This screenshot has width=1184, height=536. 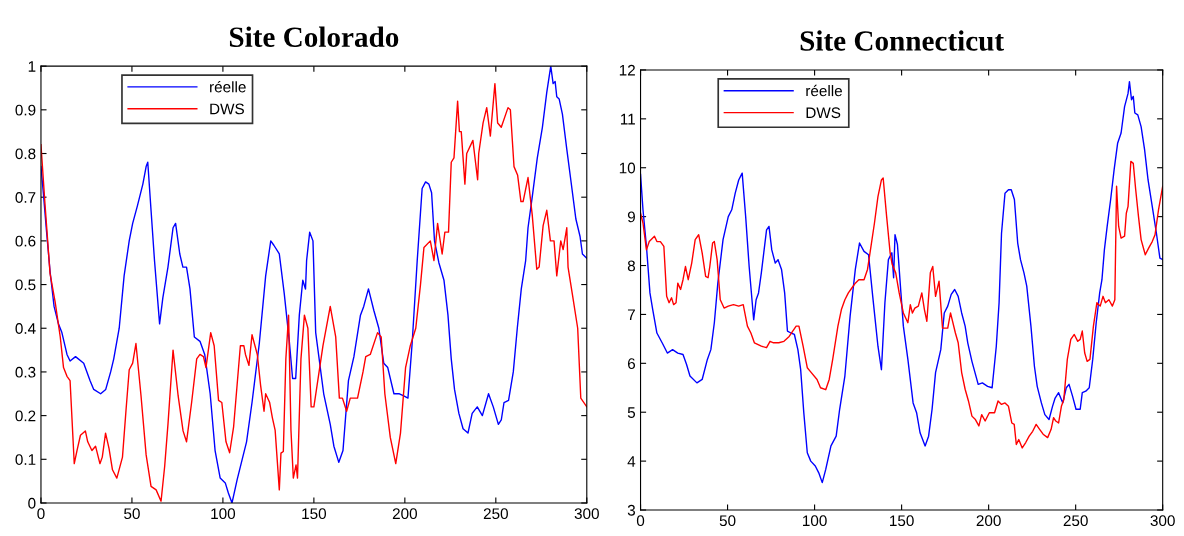 What do you see at coordinates (631, 461) in the screenshot?
I see `y-tick-label: 4` at bounding box center [631, 461].